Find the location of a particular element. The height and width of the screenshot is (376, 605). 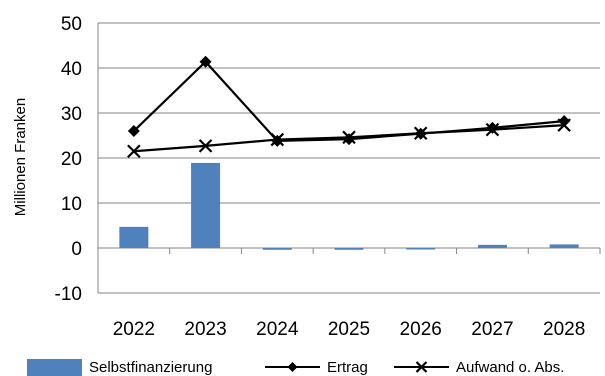

x-tick-labels: 2022 2023 2024 2025 2026 2027 2028 is located at coordinates (349, 329).